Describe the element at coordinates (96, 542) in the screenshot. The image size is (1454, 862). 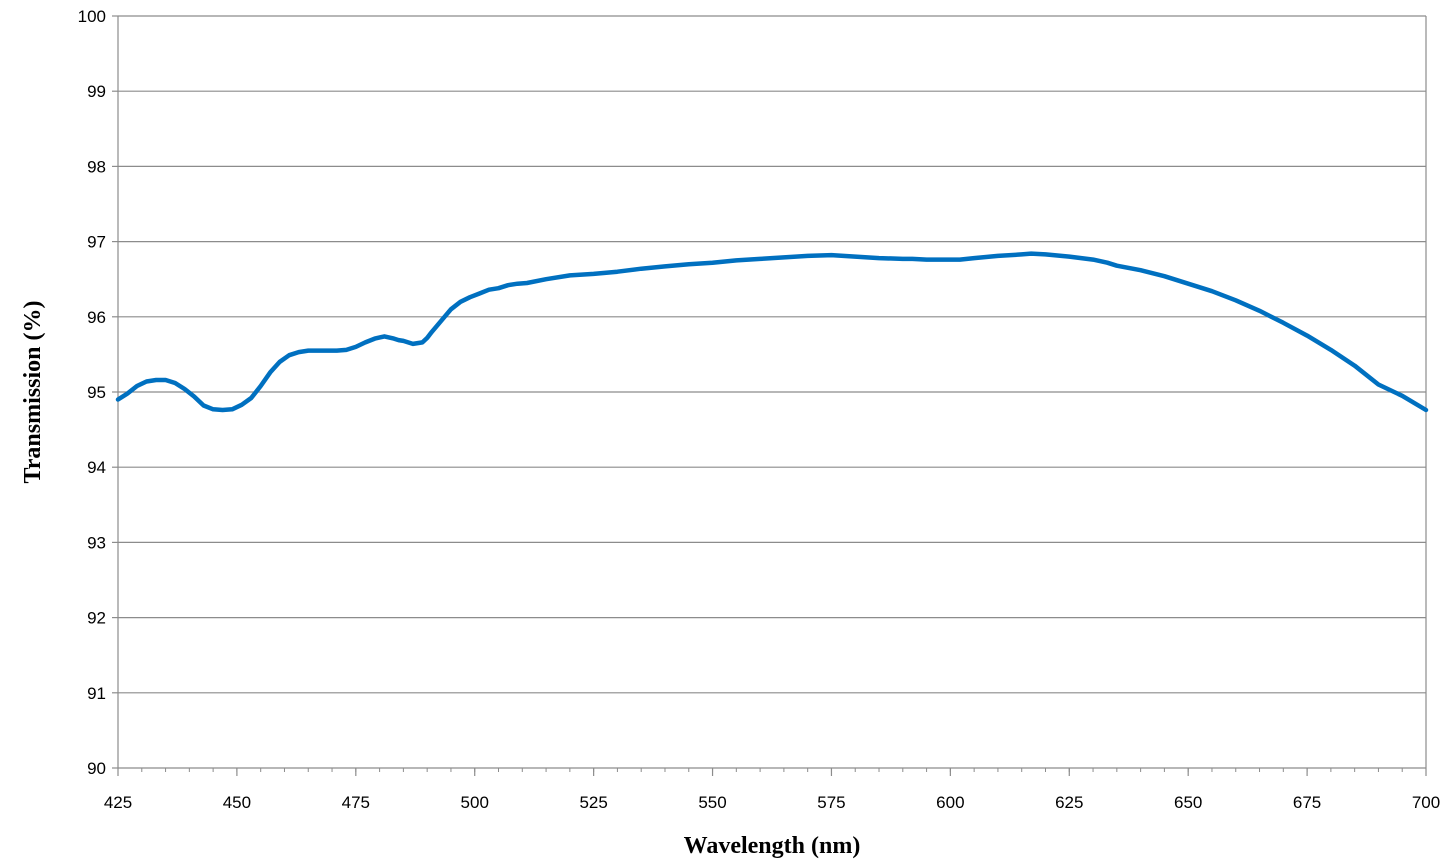
I see `y-tick-label: 93` at that location.